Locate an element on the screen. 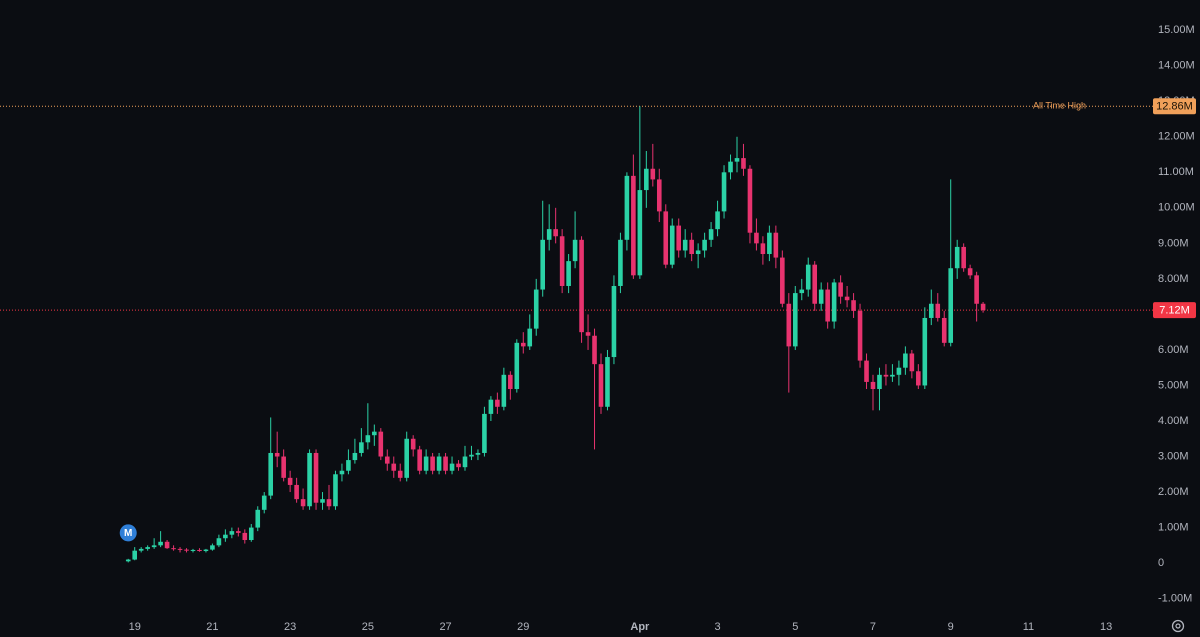 This screenshot has width=1200, height=637. y-tick-label: -1.00M is located at coordinates (1175, 599).